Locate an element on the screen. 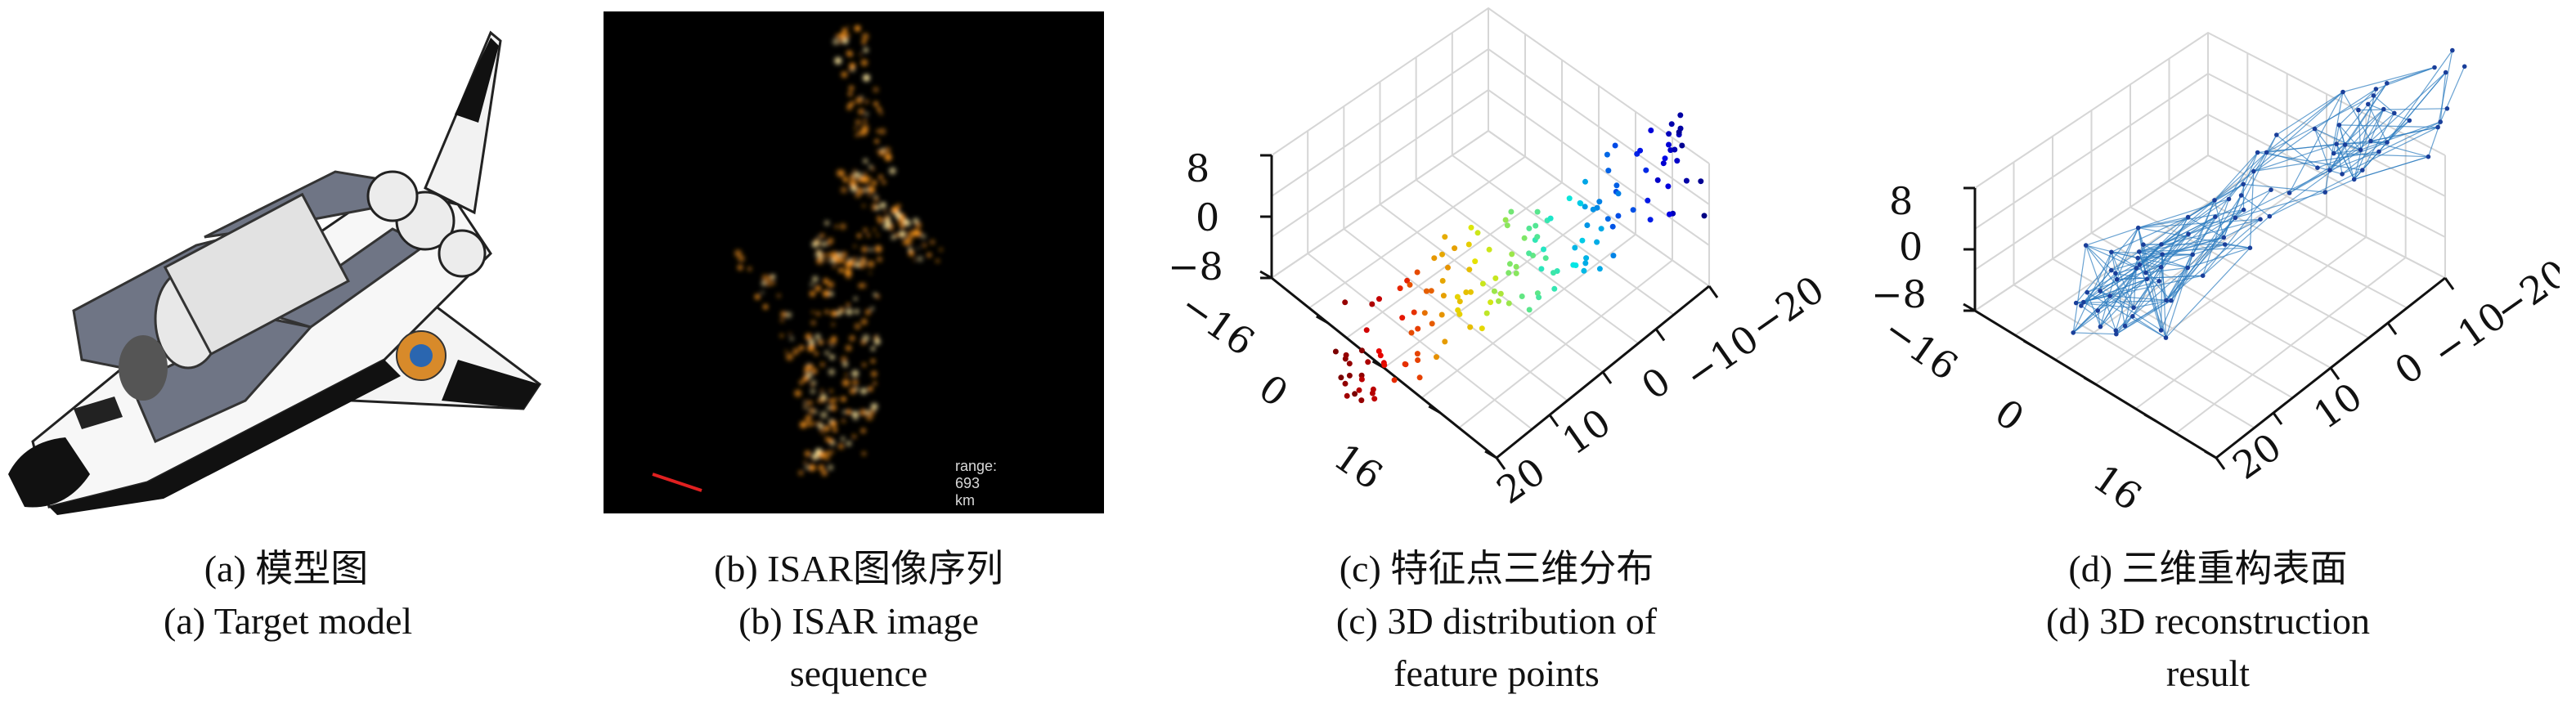 This screenshot has width=2576, height=708. c-x-tick-10: 10 is located at coordinates (1586, 432).